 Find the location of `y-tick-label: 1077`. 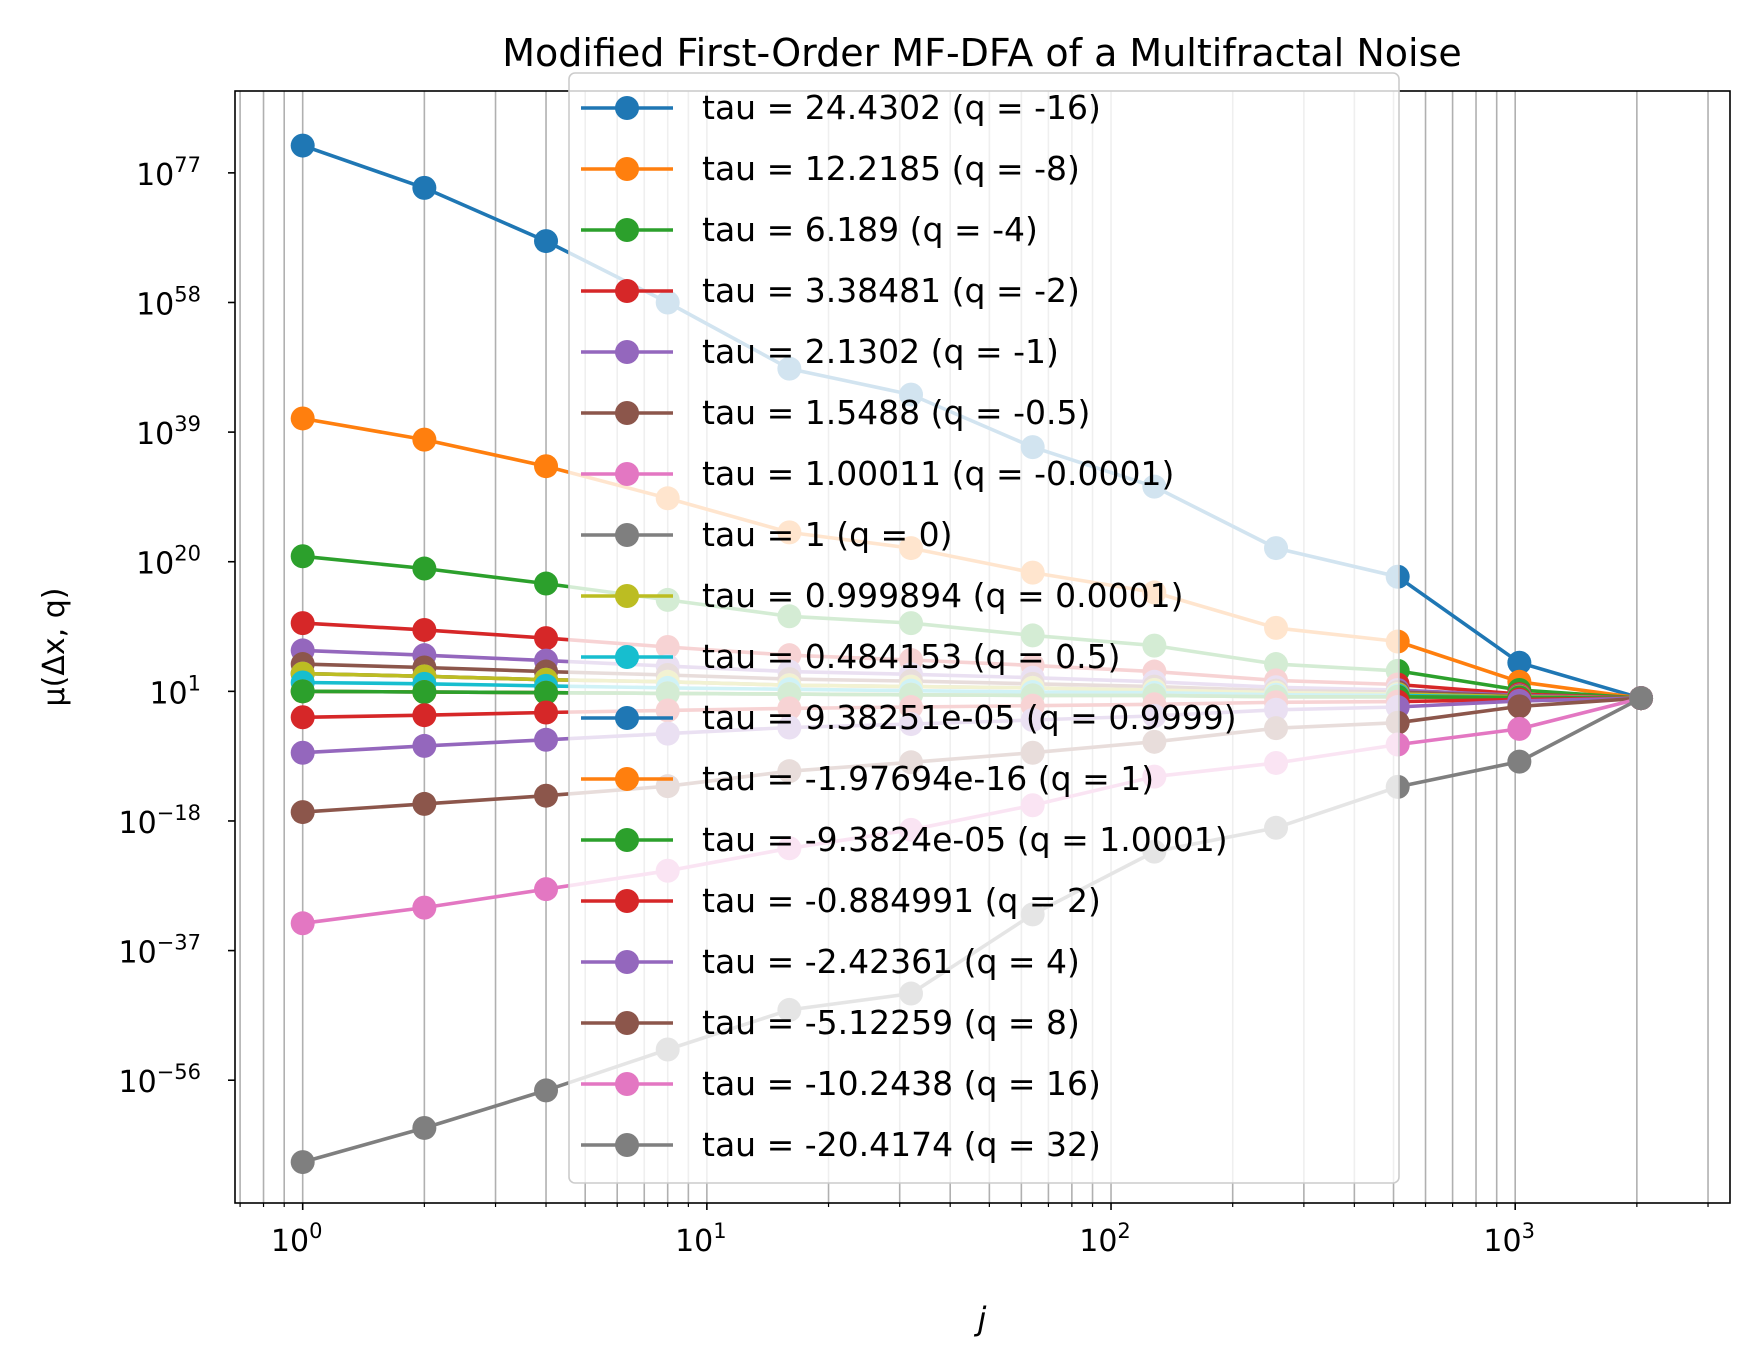

y-tick-label: 1077 is located at coordinates (168, 173).